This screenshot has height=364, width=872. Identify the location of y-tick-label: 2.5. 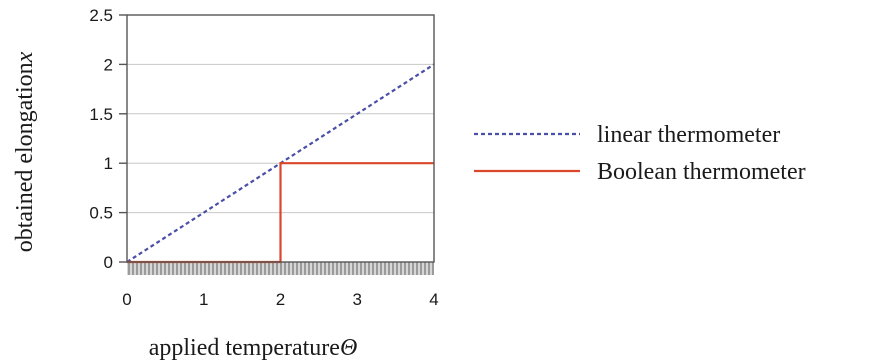
(101, 15).